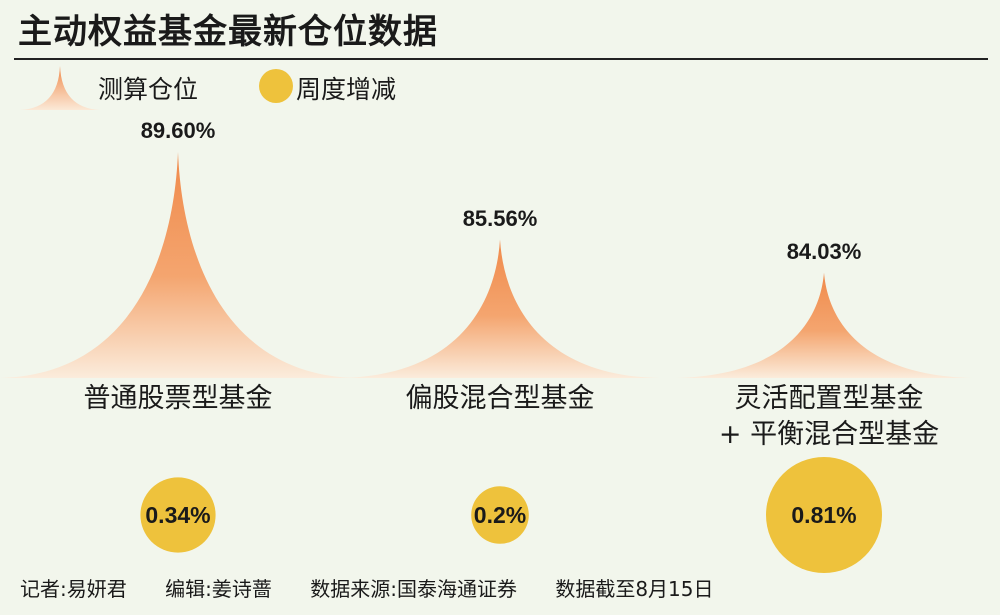  What do you see at coordinates (829, 416) in the screenshot?
I see `category-label-3: 灵活配置型基金 + 平衡混合型基金` at bounding box center [829, 416].